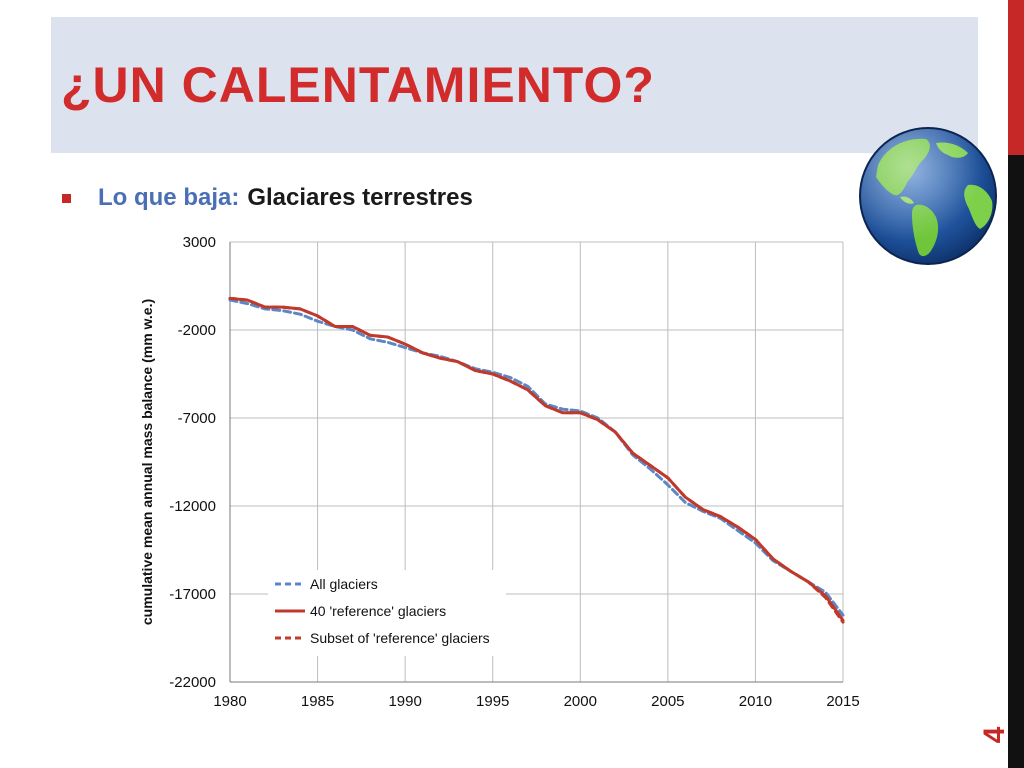 Image resolution: width=1024 pixels, height=768 pixels. I want to click on accent-bar-bottom, so click(1016, 461).